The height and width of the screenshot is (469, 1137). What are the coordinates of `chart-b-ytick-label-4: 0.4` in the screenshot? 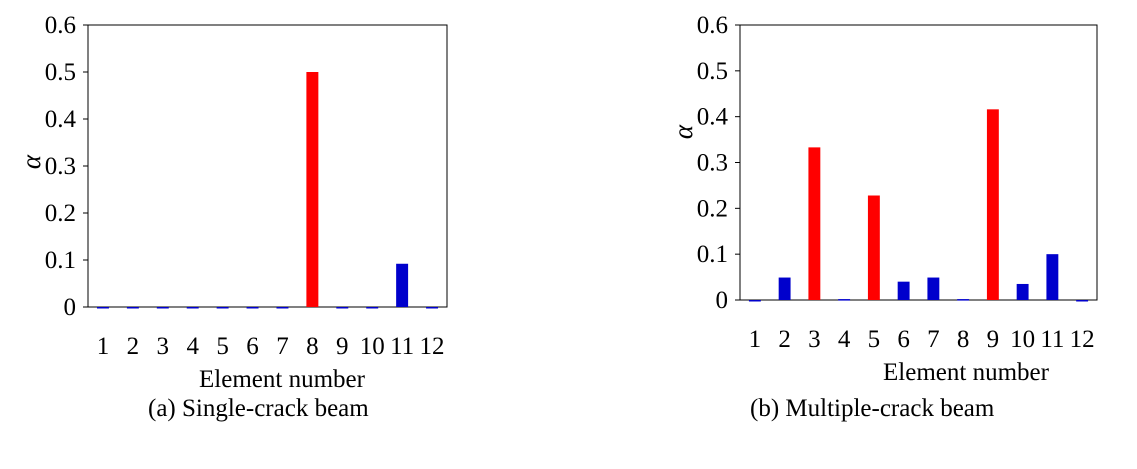 It's located at (713, 117).